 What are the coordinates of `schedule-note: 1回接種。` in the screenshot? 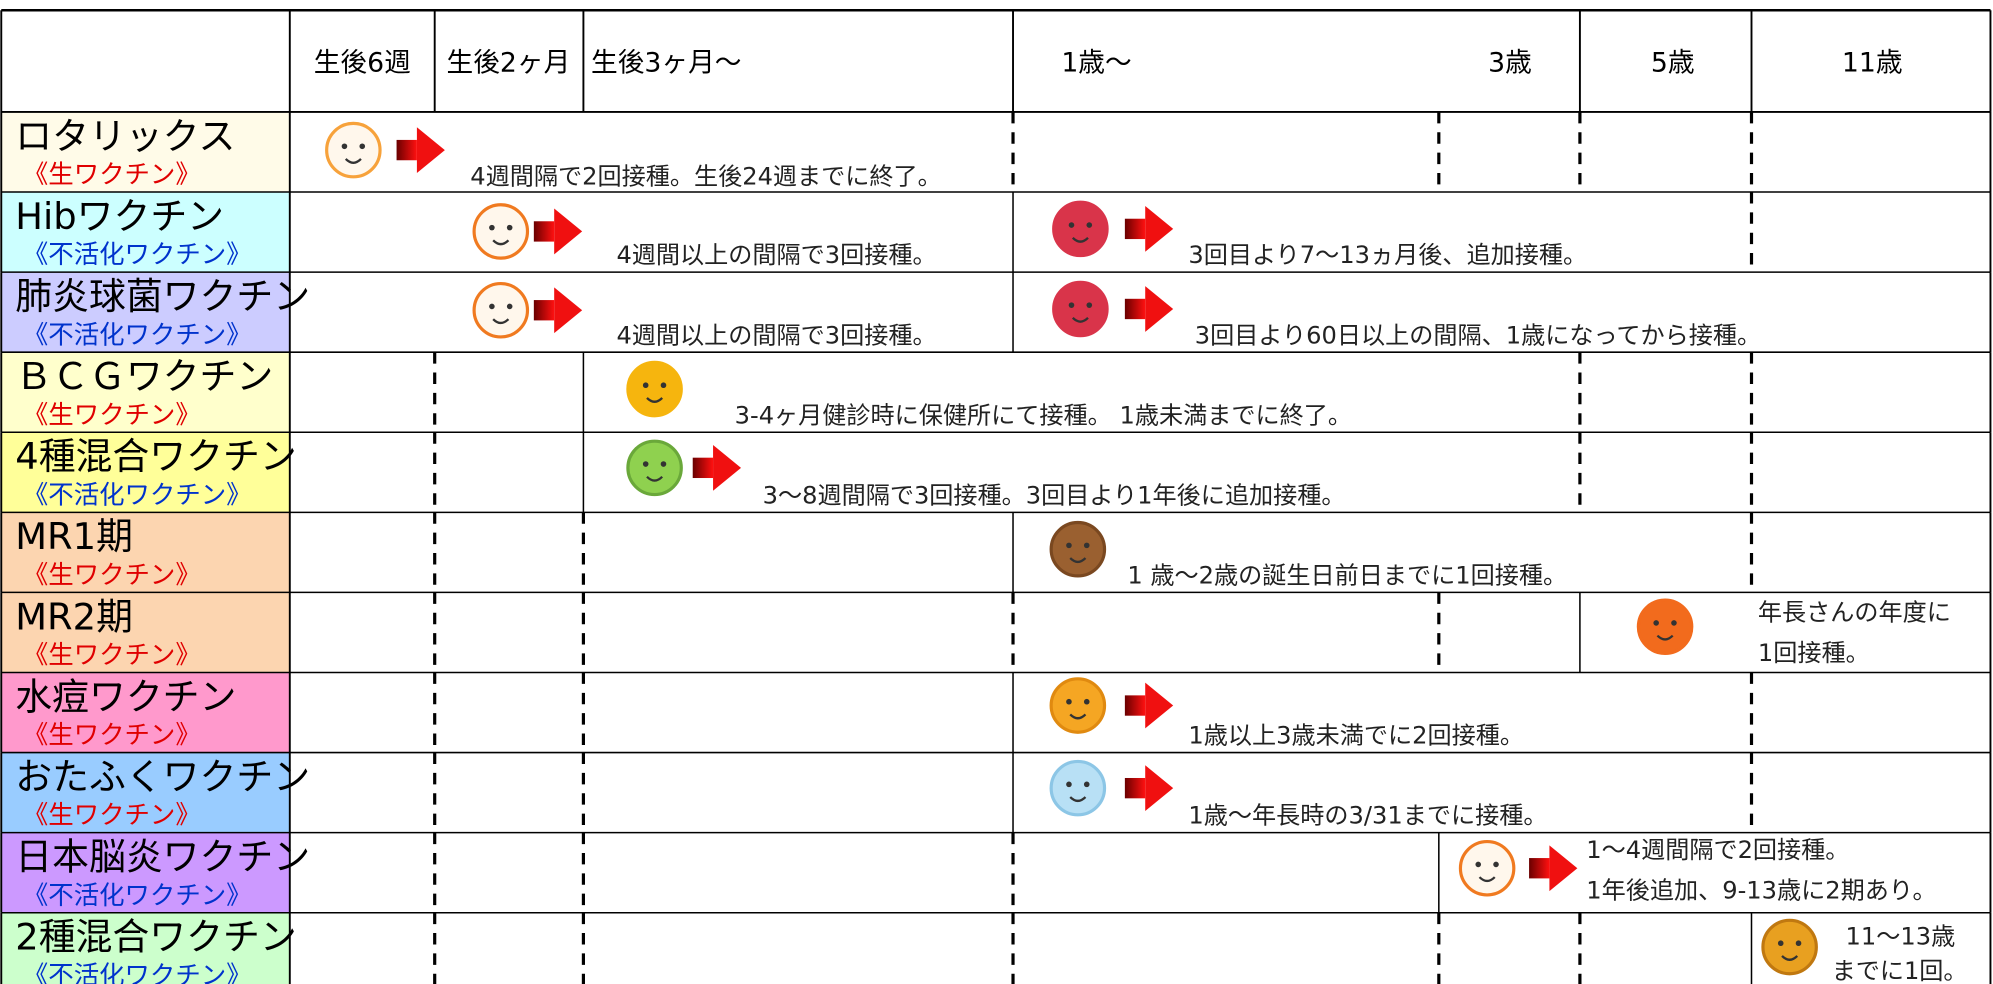 It's located at (1814, 653).